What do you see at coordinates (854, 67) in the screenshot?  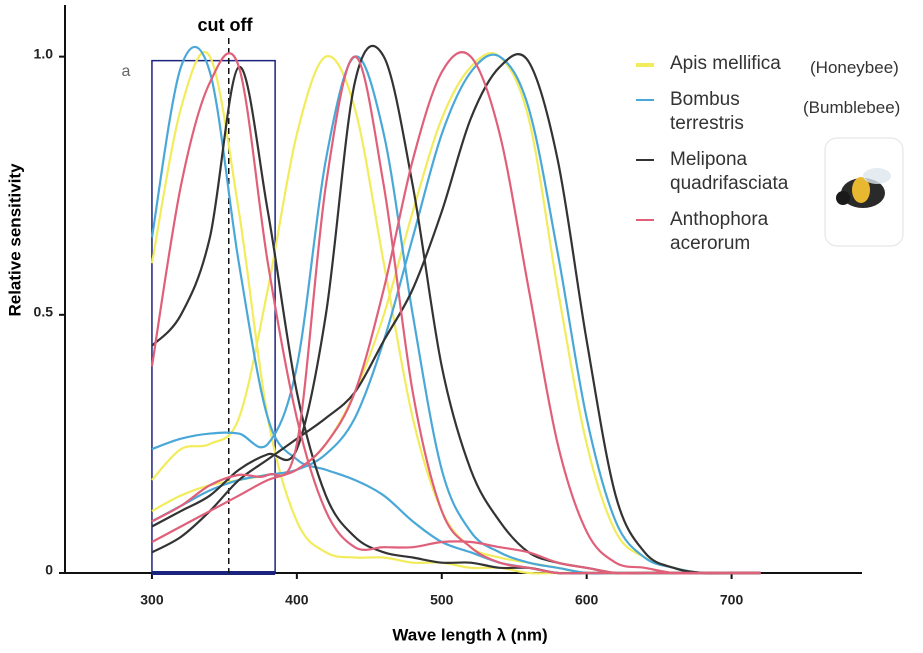 I see `common-name: (Honeybee)` at bounding box center [854, 67].